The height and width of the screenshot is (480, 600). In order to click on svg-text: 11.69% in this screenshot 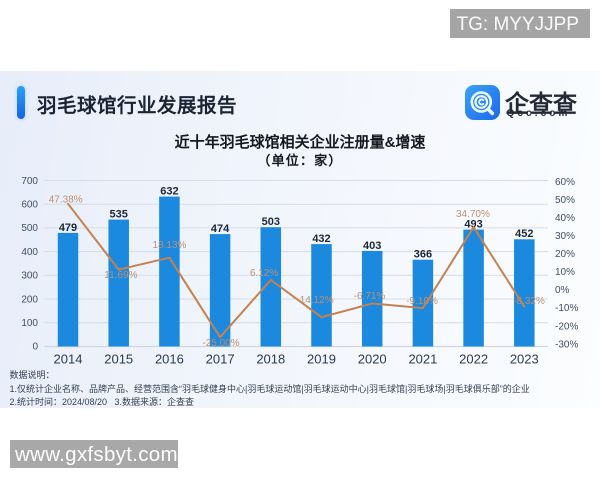, I will do `click(120, 275)`.